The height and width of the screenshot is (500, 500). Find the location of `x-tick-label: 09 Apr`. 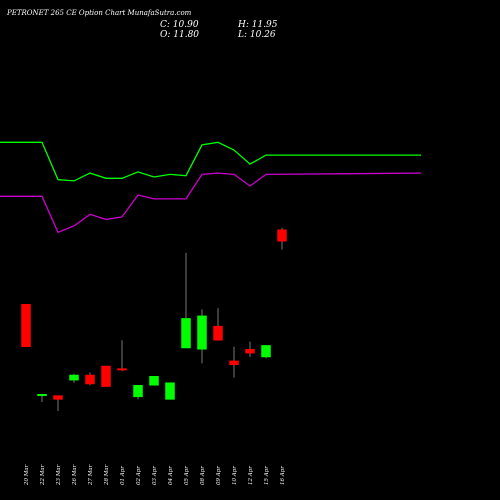

x-tick-label: 09 Apr is located at coordinates (219, 475).